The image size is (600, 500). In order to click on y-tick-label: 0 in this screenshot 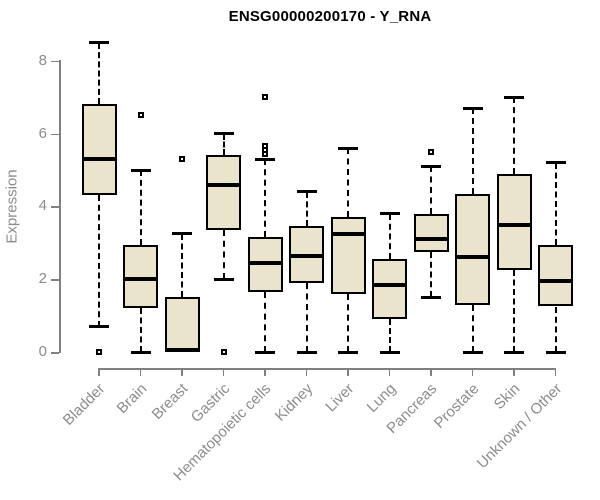, I will do `click(42, 351)`.